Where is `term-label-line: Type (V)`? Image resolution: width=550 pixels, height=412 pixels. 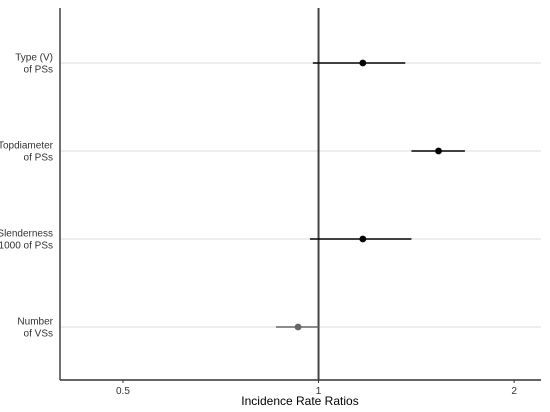
term-label-line: Type (V) is located at coordinates (34, 58).